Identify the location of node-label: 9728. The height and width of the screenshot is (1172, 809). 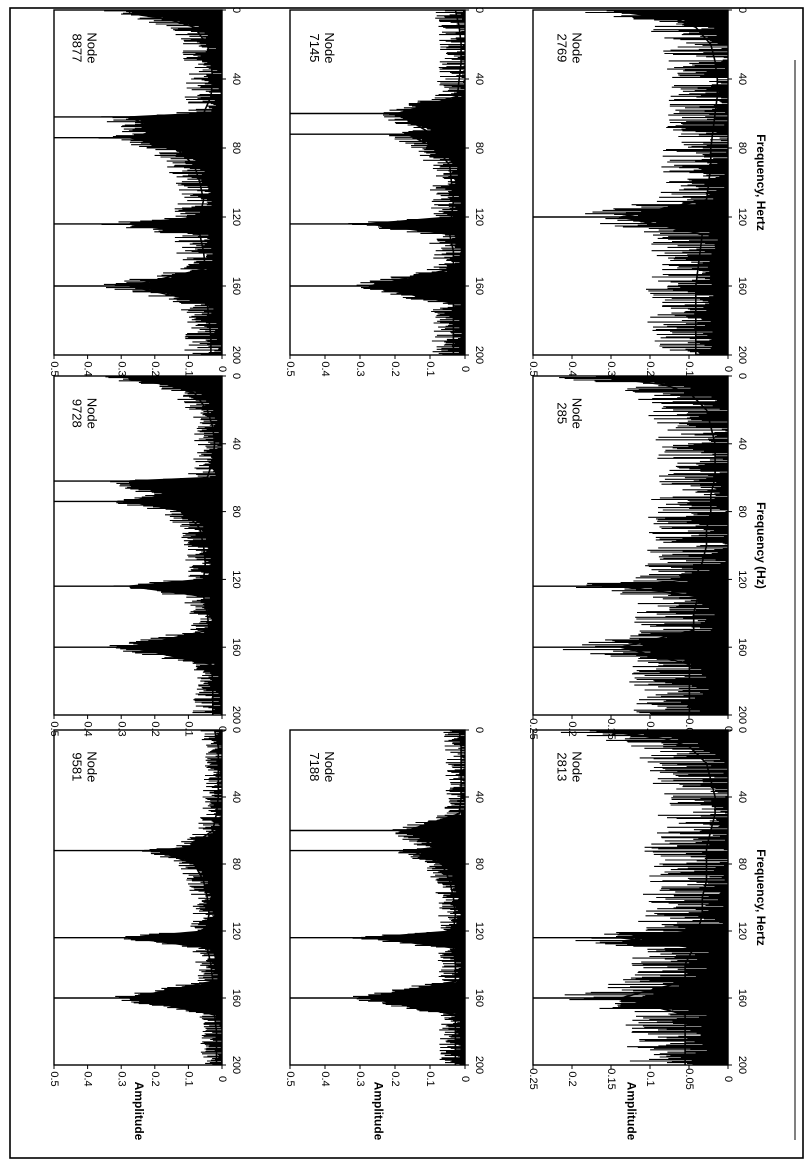
(77, 413).